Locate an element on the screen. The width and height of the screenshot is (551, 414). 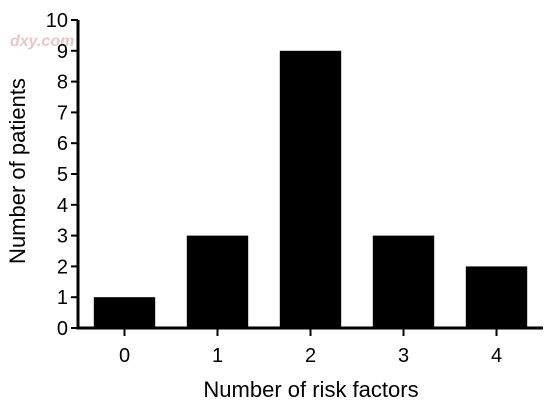
watermark-text: dxy.com is located at coordinates (42, 41).